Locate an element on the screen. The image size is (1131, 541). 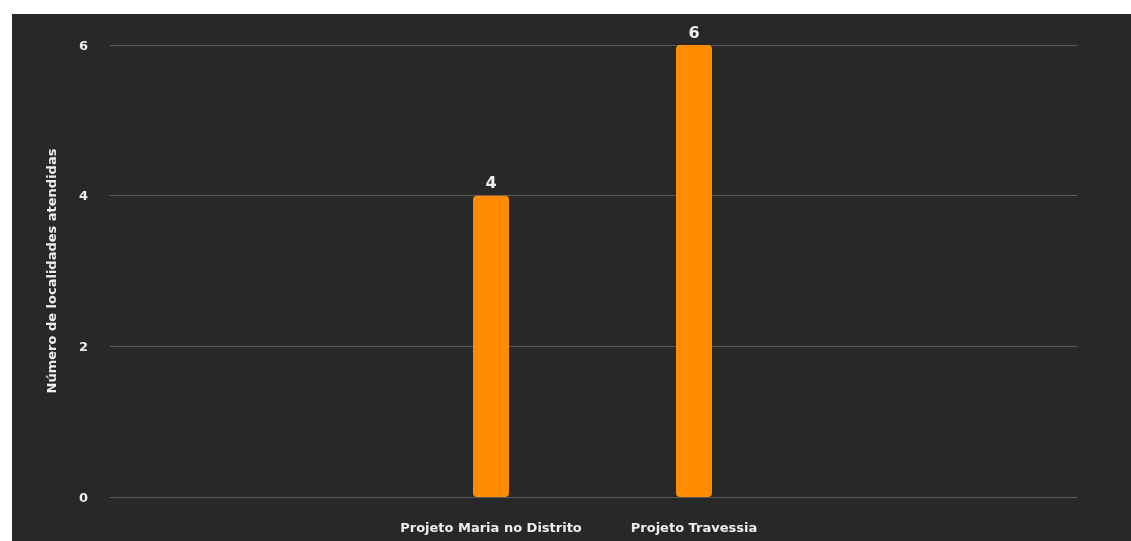
y-tick-label: 4 is located at coordinates (83, 196).